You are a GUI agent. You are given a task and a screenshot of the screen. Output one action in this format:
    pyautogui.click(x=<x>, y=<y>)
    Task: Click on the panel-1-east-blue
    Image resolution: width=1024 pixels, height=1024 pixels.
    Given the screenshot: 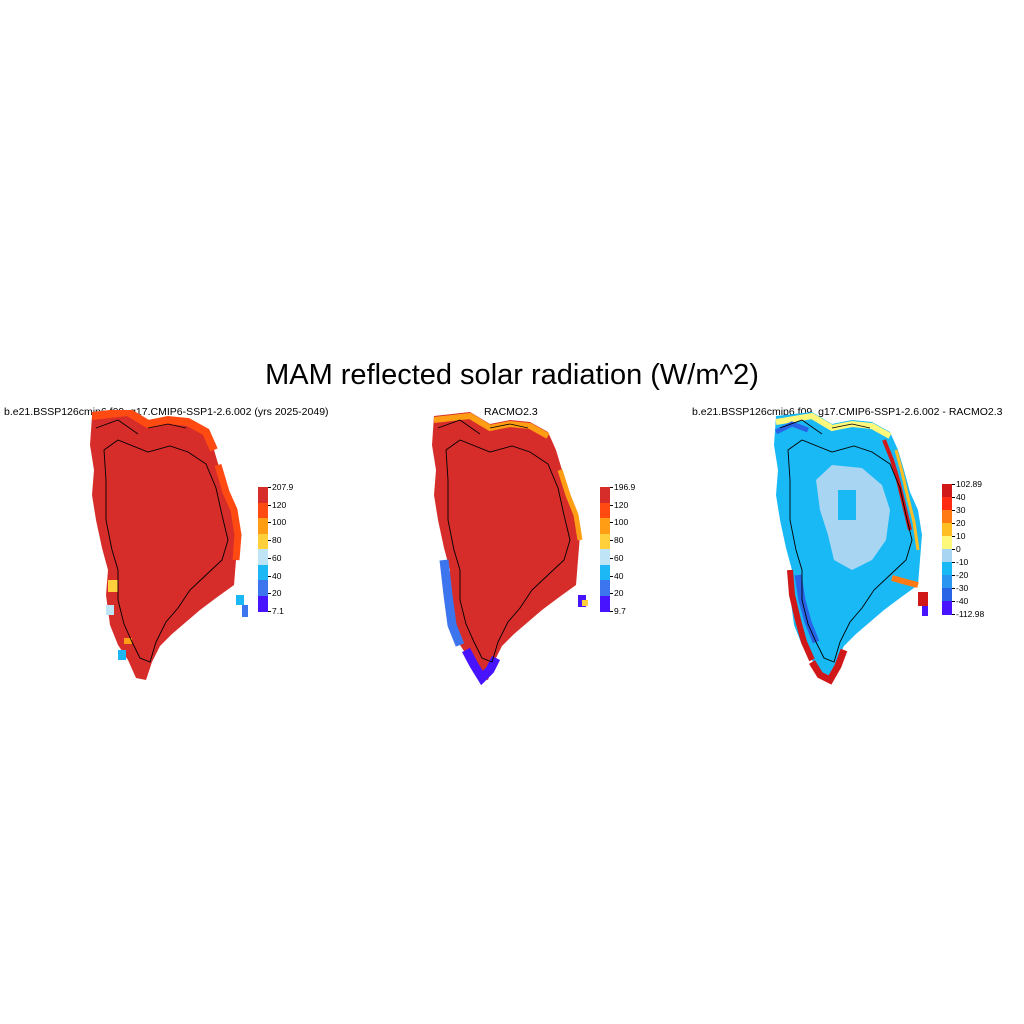 What is the action you would take?
    pyautogui.click(x=245, y=611)
    